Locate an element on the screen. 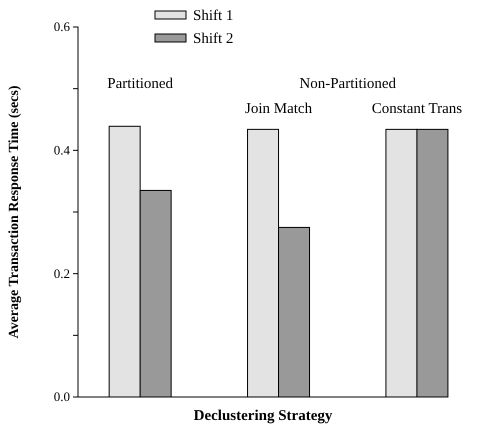  x-tick-label: Partitioned is located at coordinates (140, 84).